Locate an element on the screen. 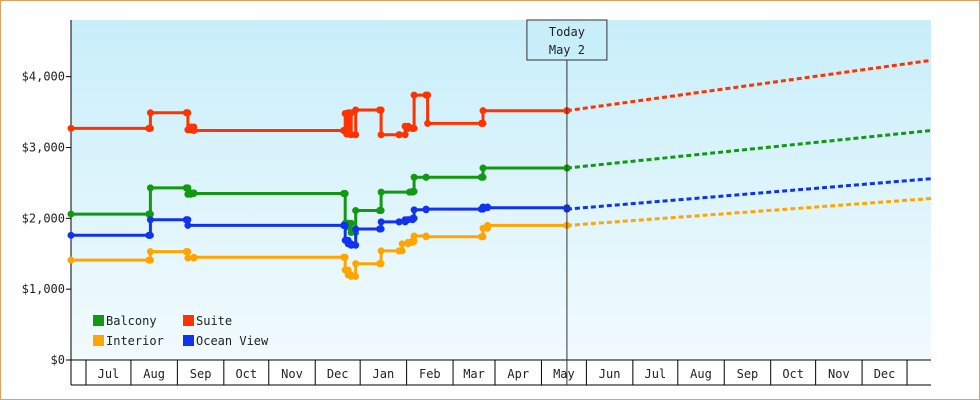  today-date-label: May 2 is located at coordinates (567, 50).